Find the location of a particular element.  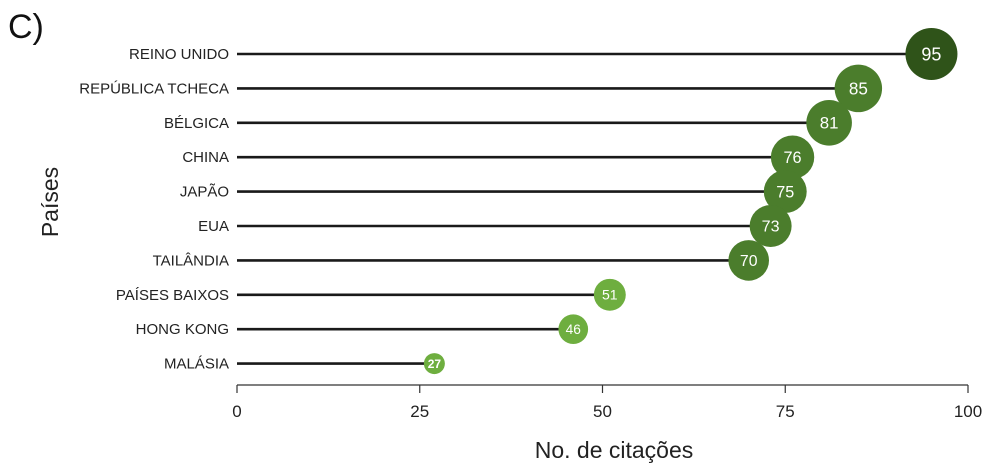

category-label: JAPÃO is located at coordinates (204, 192).